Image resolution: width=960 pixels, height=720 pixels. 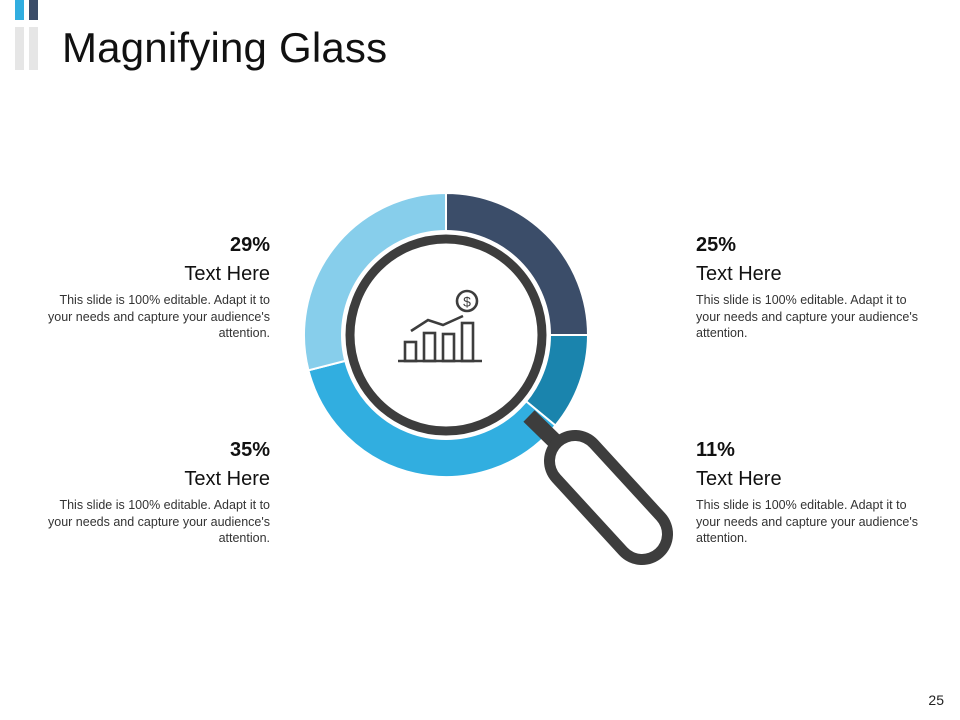 What do you see at coordinates (715, 450) in the screenshot?
I see `callout-percent: 11%` at bounding box center [715, 450].